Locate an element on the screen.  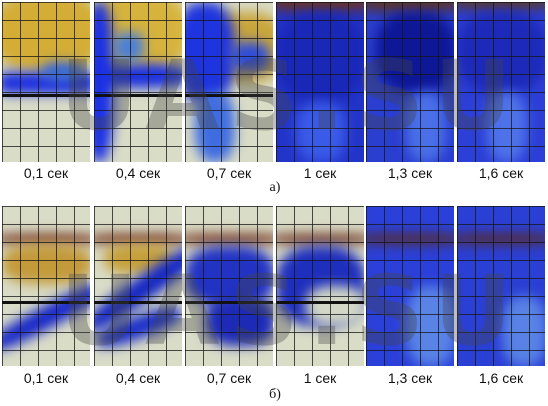
frame-a-2-photo is located at coordinates (138, 82).